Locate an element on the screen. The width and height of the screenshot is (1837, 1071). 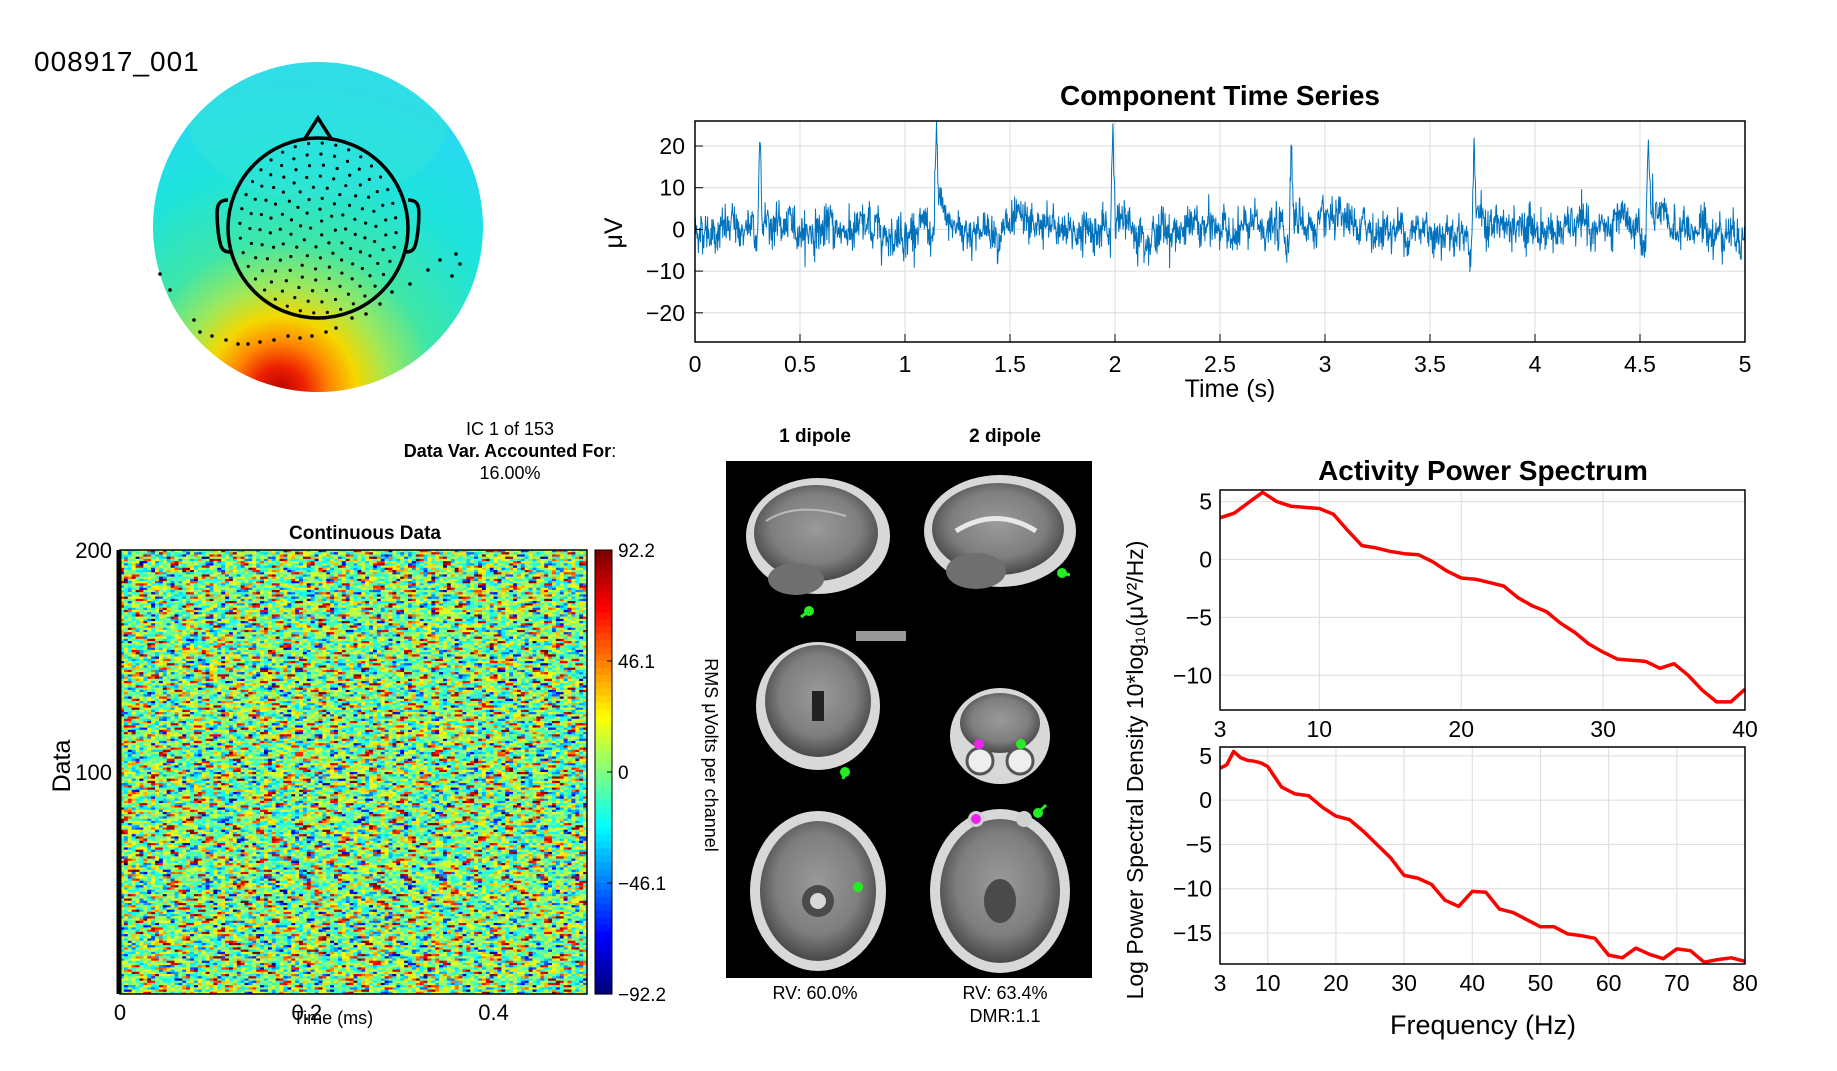
ts-xtick-label: 4.5 is located at coordinates (1640, 364).